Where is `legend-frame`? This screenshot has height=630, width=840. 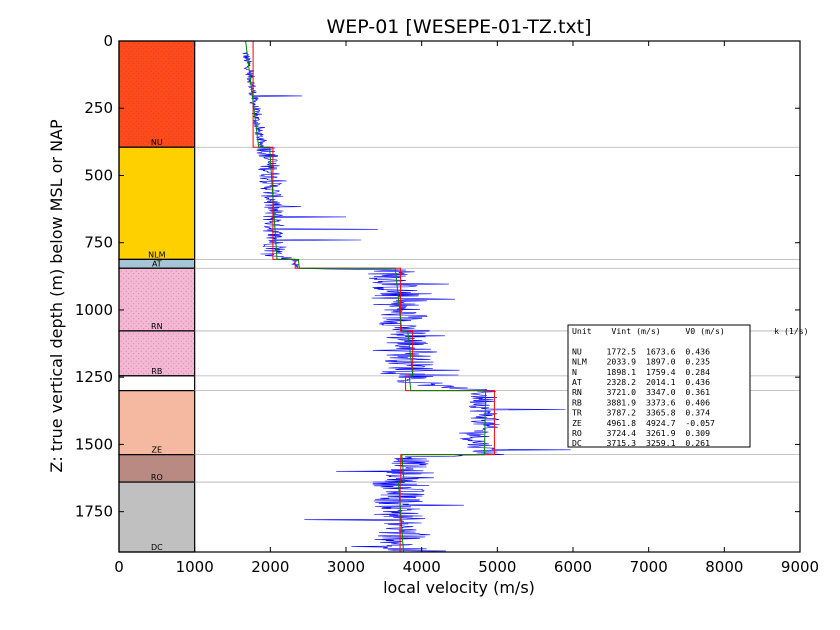
legend-frame is located at coordinates (659, 386).